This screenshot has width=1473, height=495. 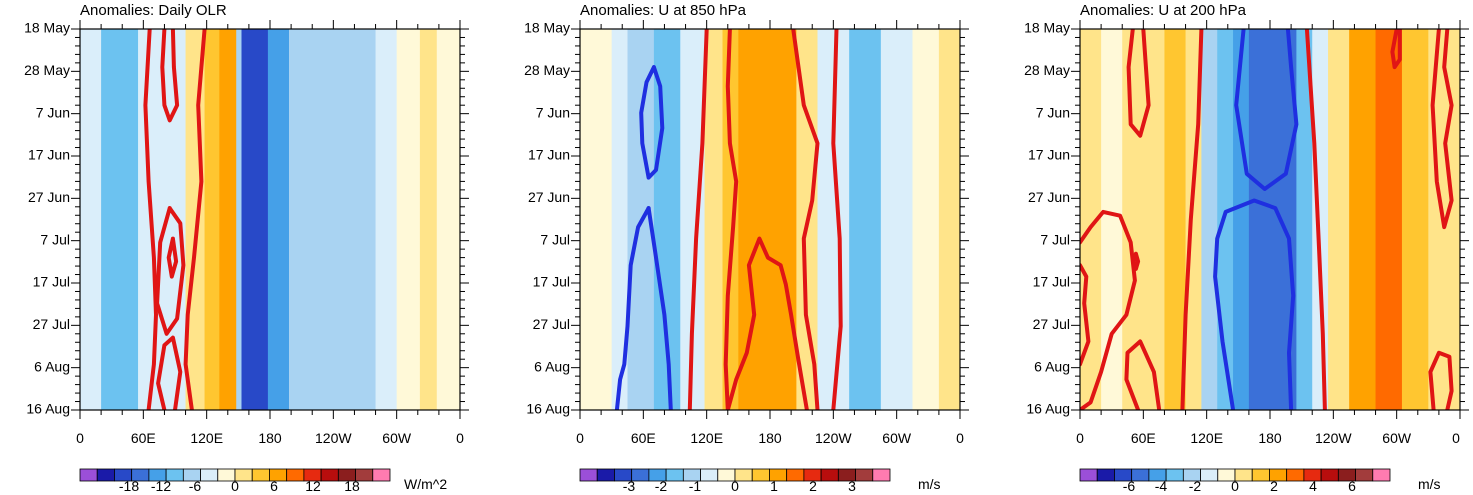 I want to click on y-tick-label: 18 May, so click(x=1047, y=28).